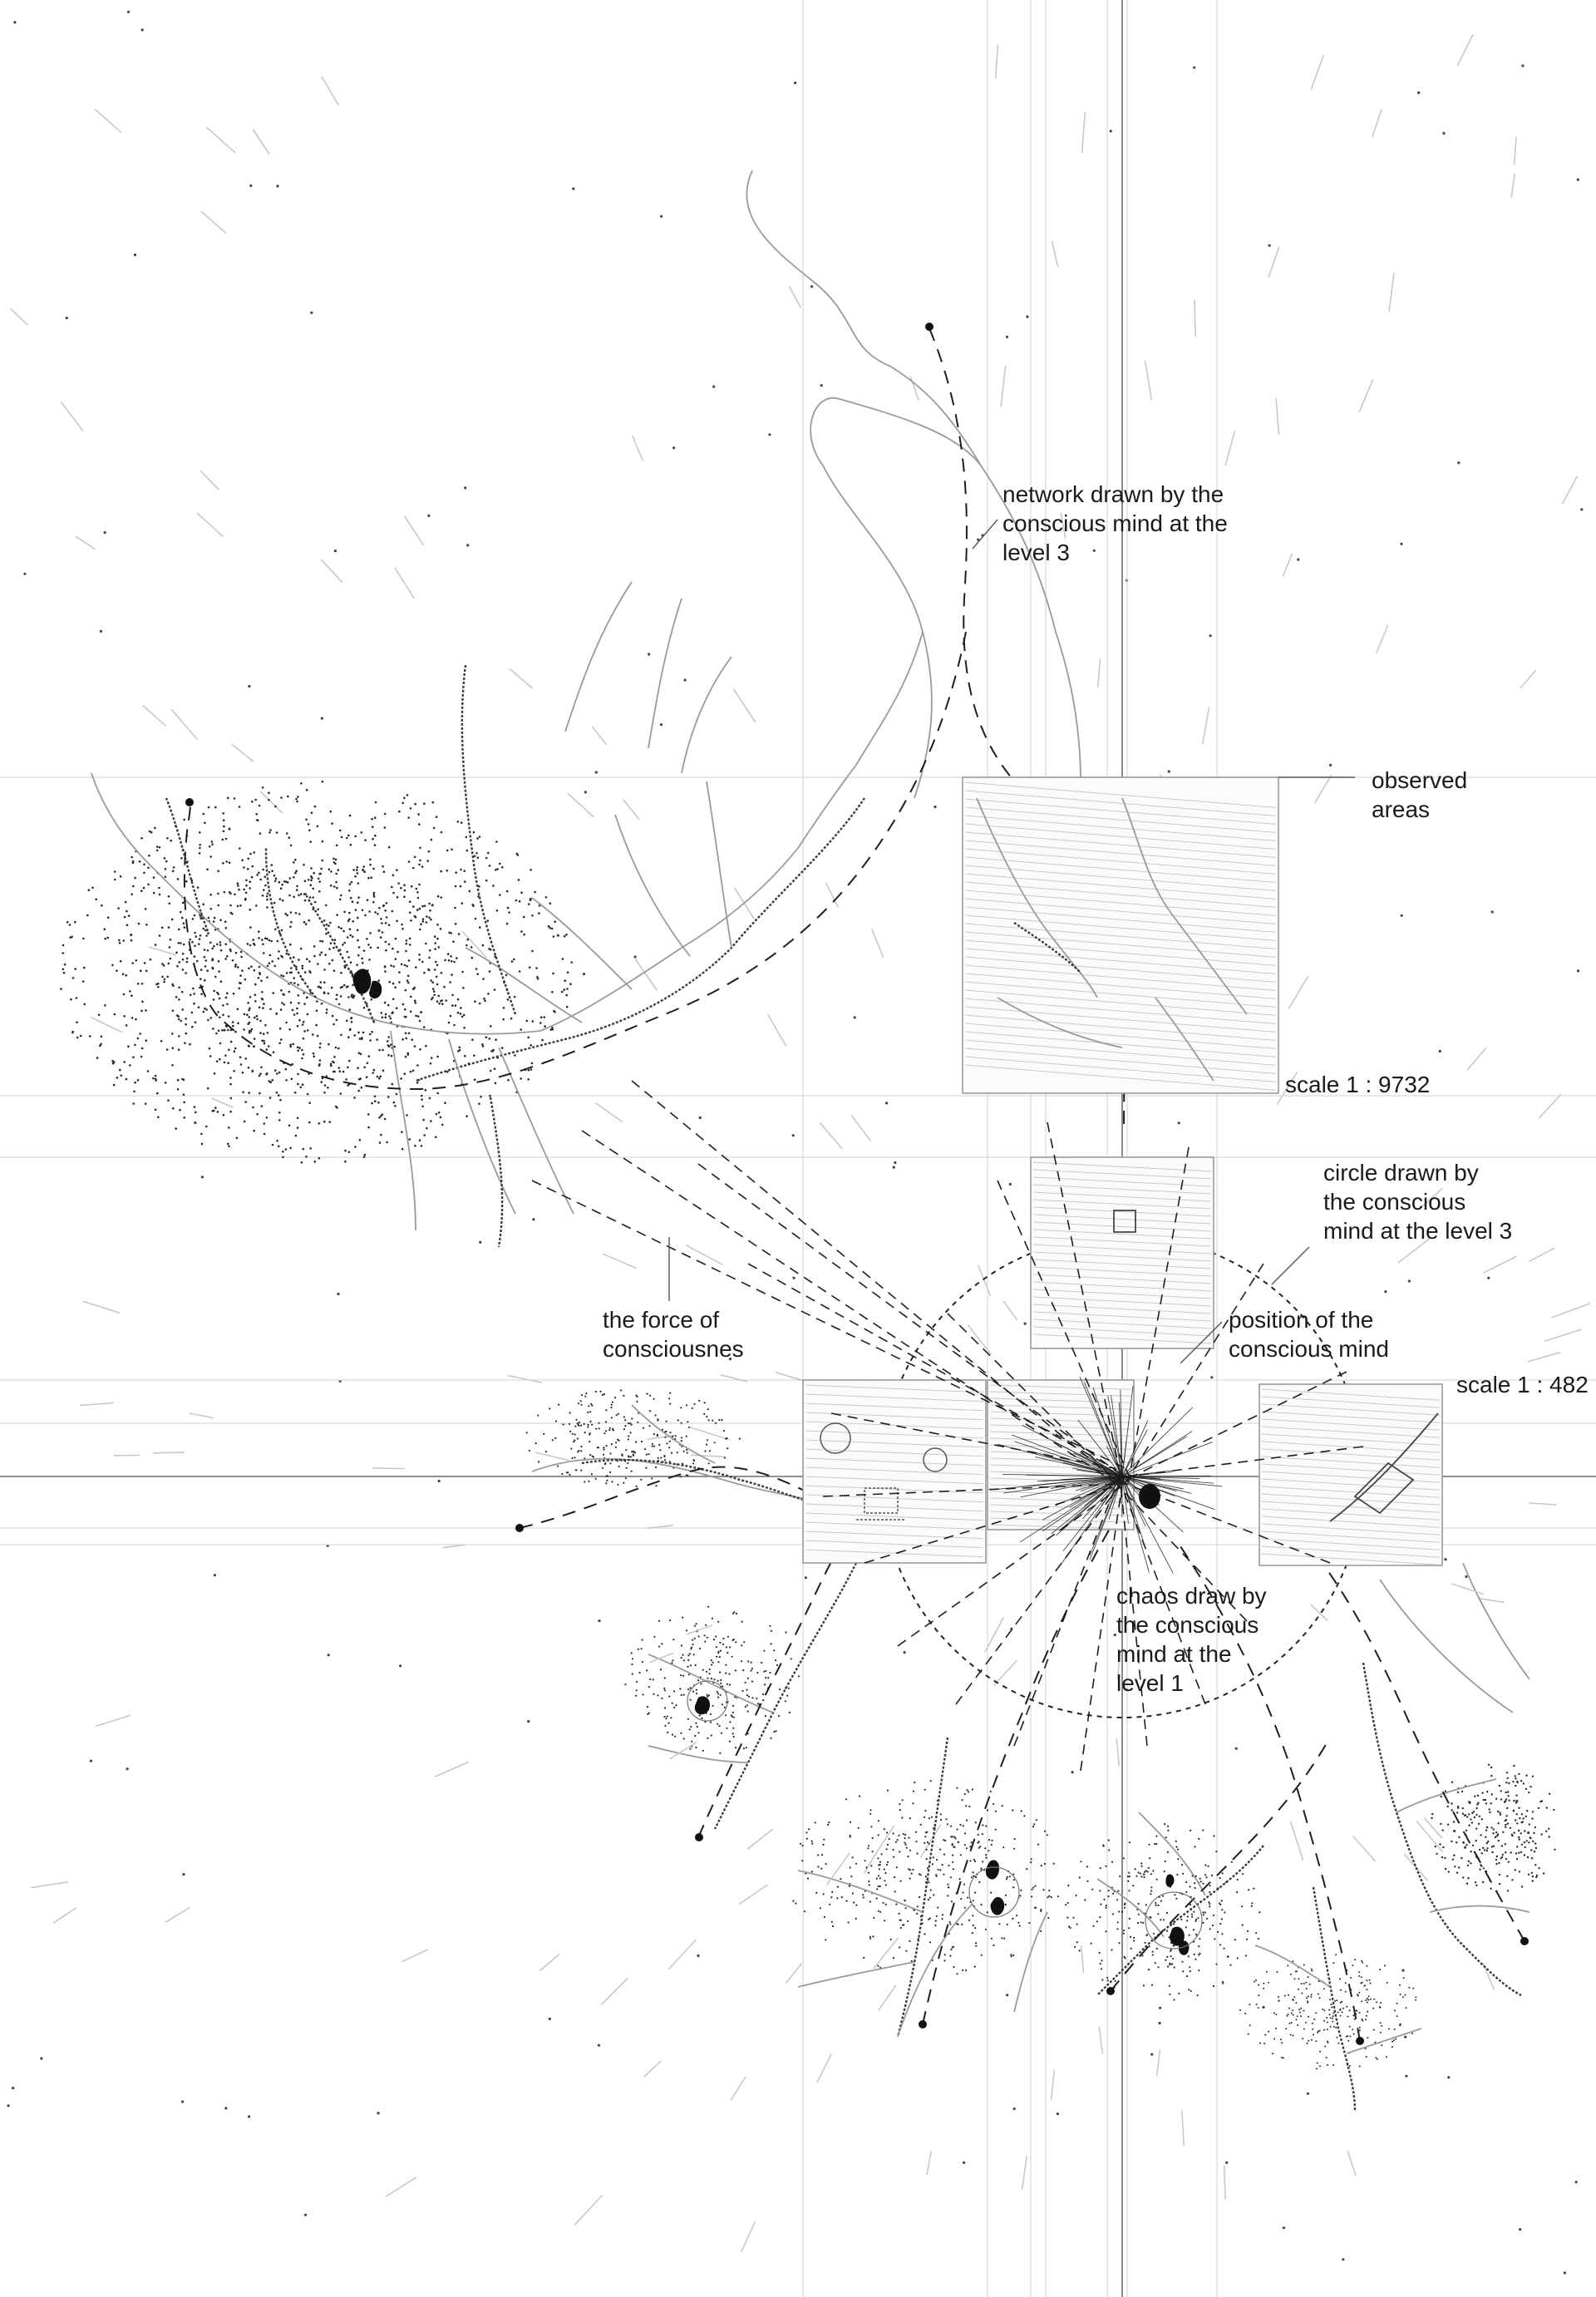  Describe the element at coordinates (895, 1471) in the screenshot. I see `observed-area-left` at that location.